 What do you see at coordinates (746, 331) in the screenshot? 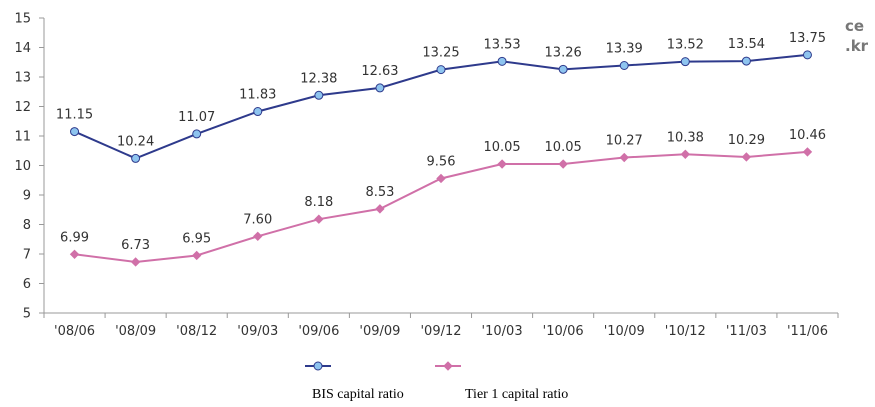
I see `x-tick-label: '11/03` at bounding box center [746, 331].